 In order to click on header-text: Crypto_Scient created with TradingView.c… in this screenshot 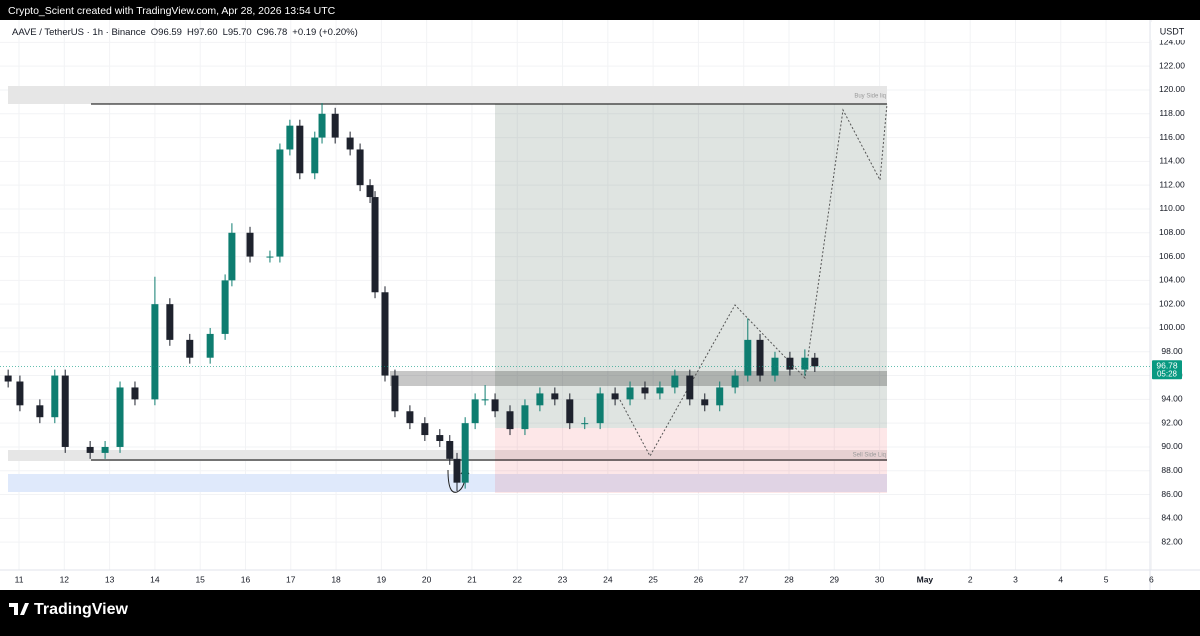, I will do `click(172, 11)`.